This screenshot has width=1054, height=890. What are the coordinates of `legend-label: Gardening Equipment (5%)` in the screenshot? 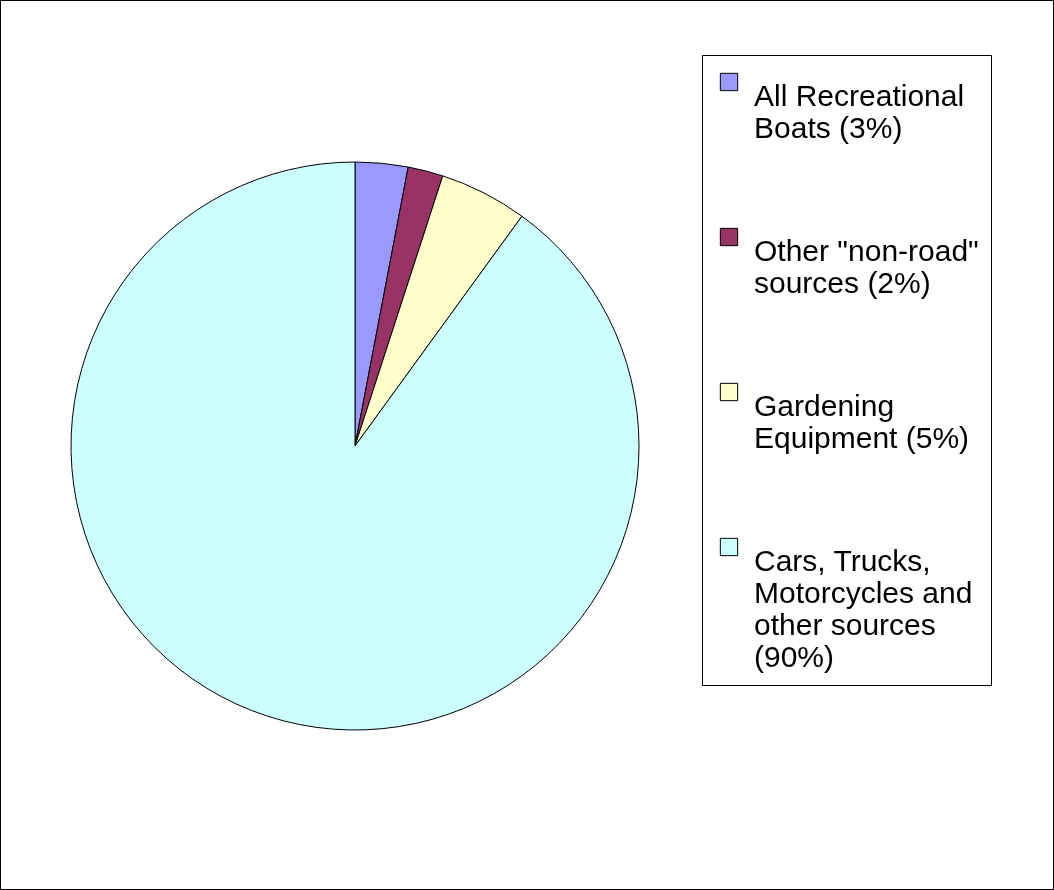 It's located at (862, 421).